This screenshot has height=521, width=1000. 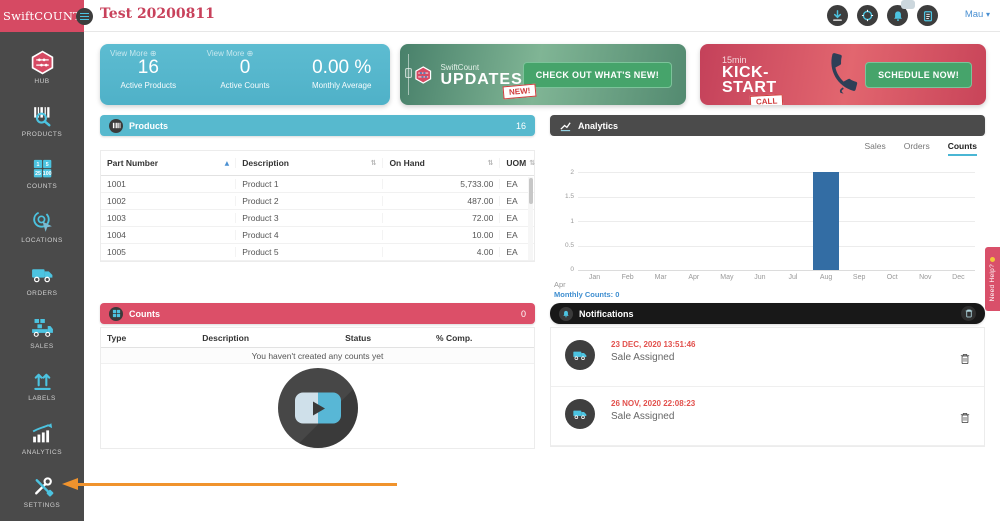 I want to click on sidebar-item-hub: HUB, so click(x=42, y=67).